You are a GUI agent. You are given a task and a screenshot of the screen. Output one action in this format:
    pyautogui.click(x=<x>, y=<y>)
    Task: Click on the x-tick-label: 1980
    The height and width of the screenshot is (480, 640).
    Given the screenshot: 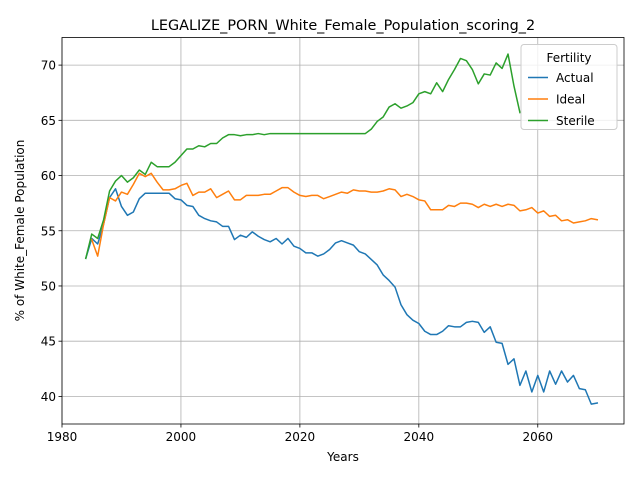 What is the action you would take?
    pyautogui.click(x=62, y=437)
    